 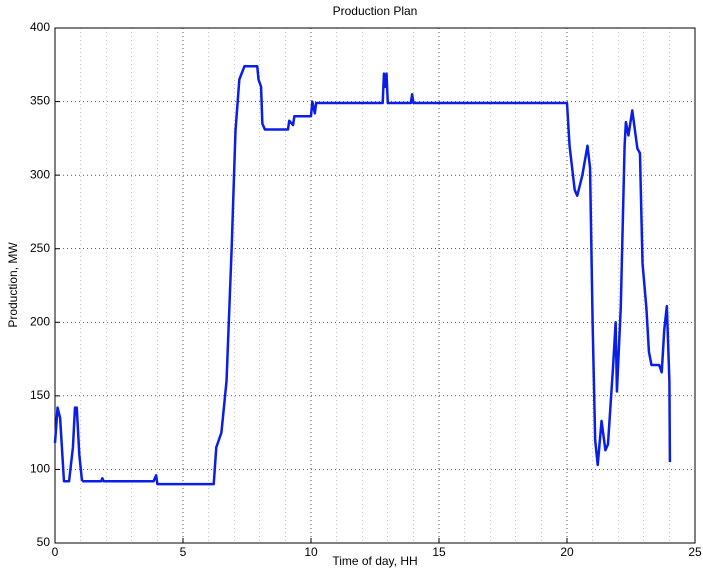 I want to click on chart-title: Production Plan, so click(x=375, y=11).